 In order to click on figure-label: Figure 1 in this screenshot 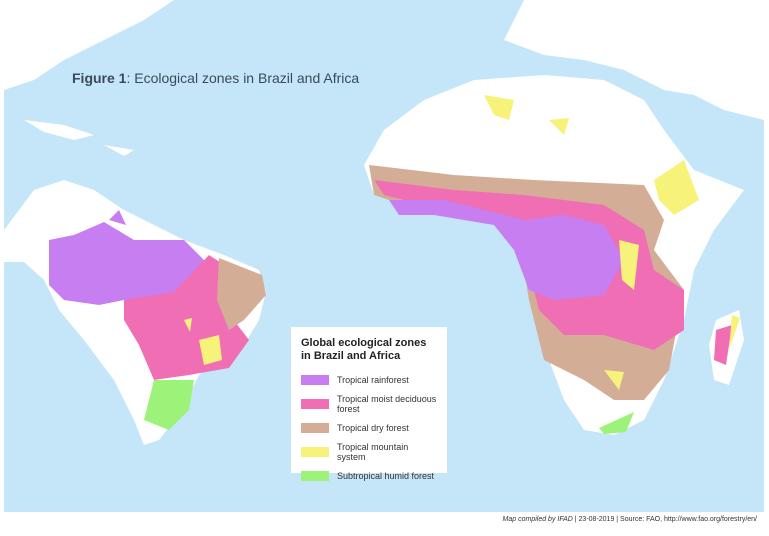, I will do `click(99, 78)`.